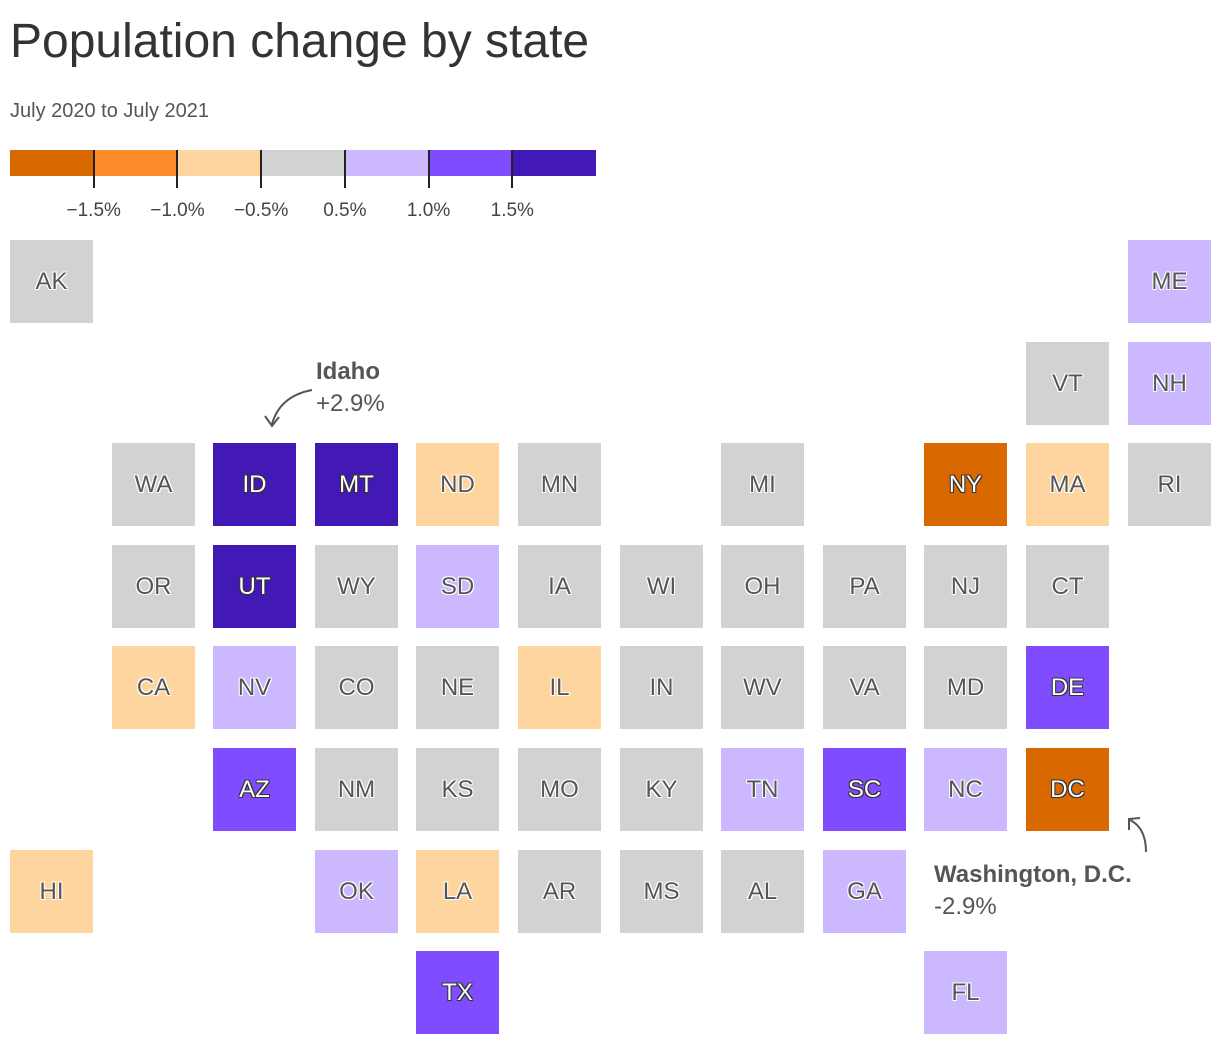  I want to click on state-label: MO, so click(559, 789).